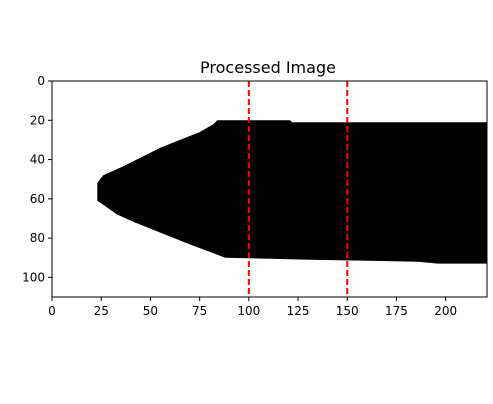 The image size is (493, 404). What do you see at coordinates (396, 311) in the screenshot?
I see `x-tick-label: 175` at bounding box center [396, 311].